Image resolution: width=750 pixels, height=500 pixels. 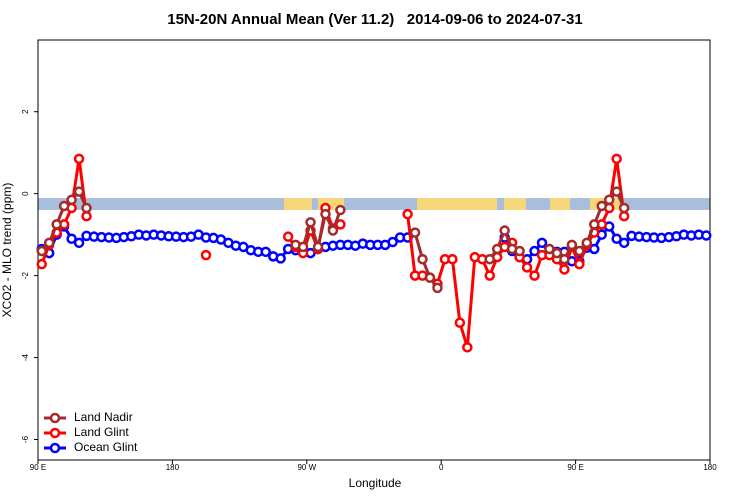 I want to click on y-axis-title: XCO2 - MLO trend (ppm), so click(x=7, y=250).